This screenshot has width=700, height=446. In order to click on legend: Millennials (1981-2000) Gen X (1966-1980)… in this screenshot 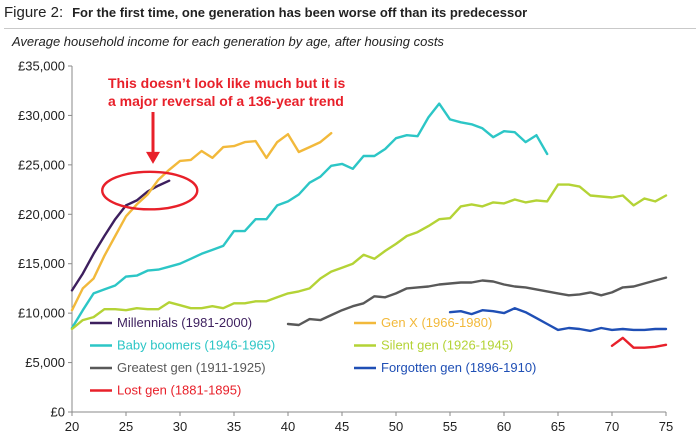, I will do `click(313, 356)`.